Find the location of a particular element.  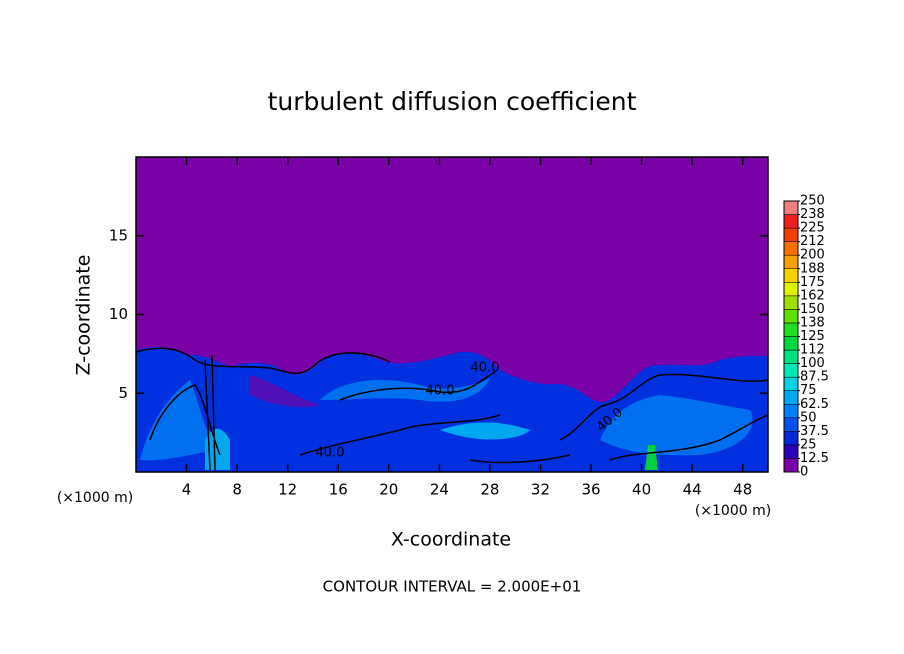

colorbar-label: 62.5 is located at coordinates (814, 404).